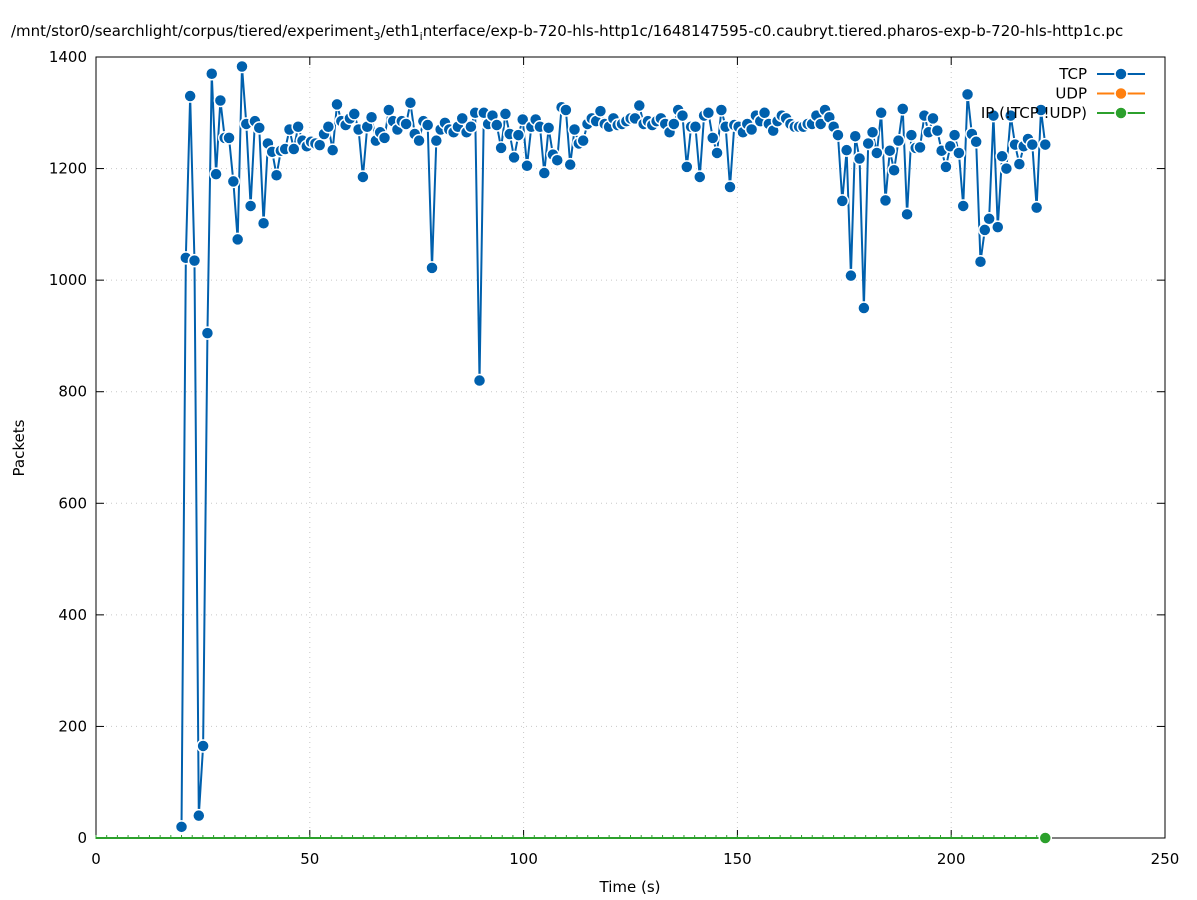  I want to click on legend-item: UDP, so click(1100, 94).